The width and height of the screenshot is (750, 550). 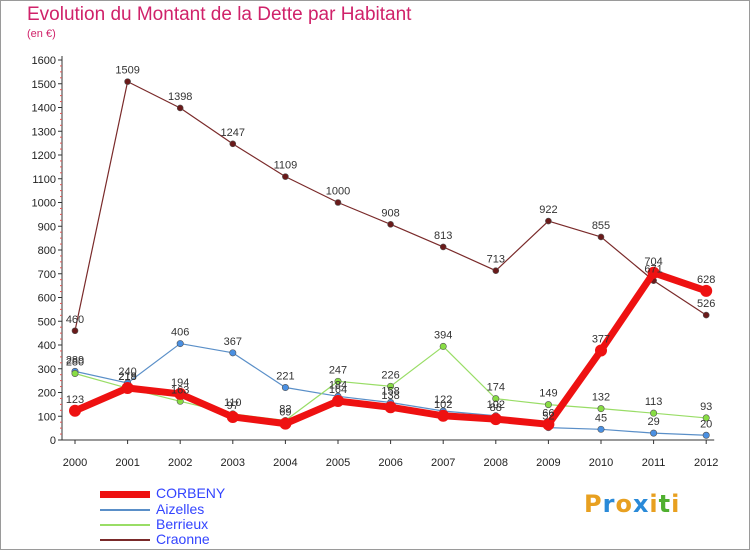 What do you see at coordinates (44, 180) in the screenshot?
I see `y-tick-label: 1100` at bounding box center [44, 180].